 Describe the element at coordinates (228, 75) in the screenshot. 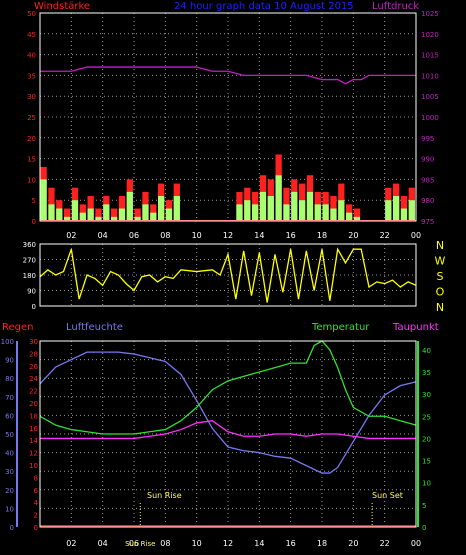

I see `pressure-line` at that location.